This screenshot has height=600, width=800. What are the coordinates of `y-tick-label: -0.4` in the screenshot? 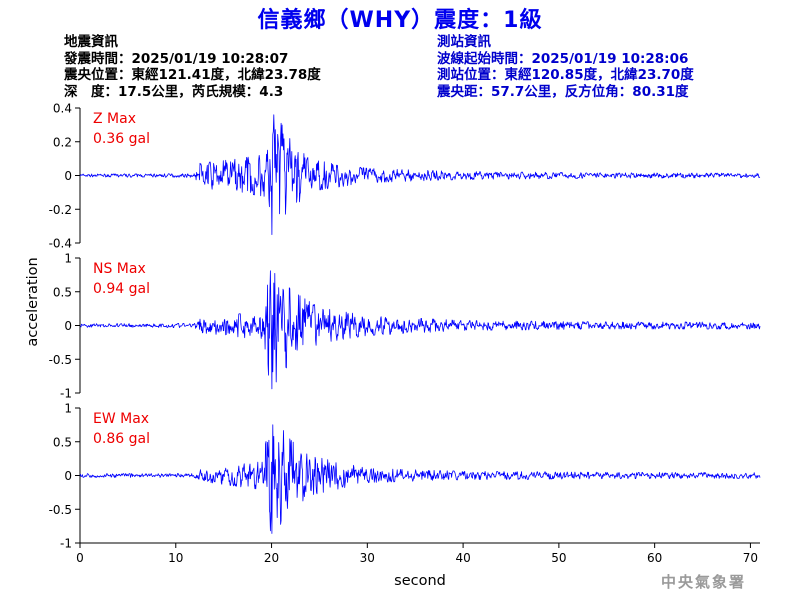 It's located at (60, 244).